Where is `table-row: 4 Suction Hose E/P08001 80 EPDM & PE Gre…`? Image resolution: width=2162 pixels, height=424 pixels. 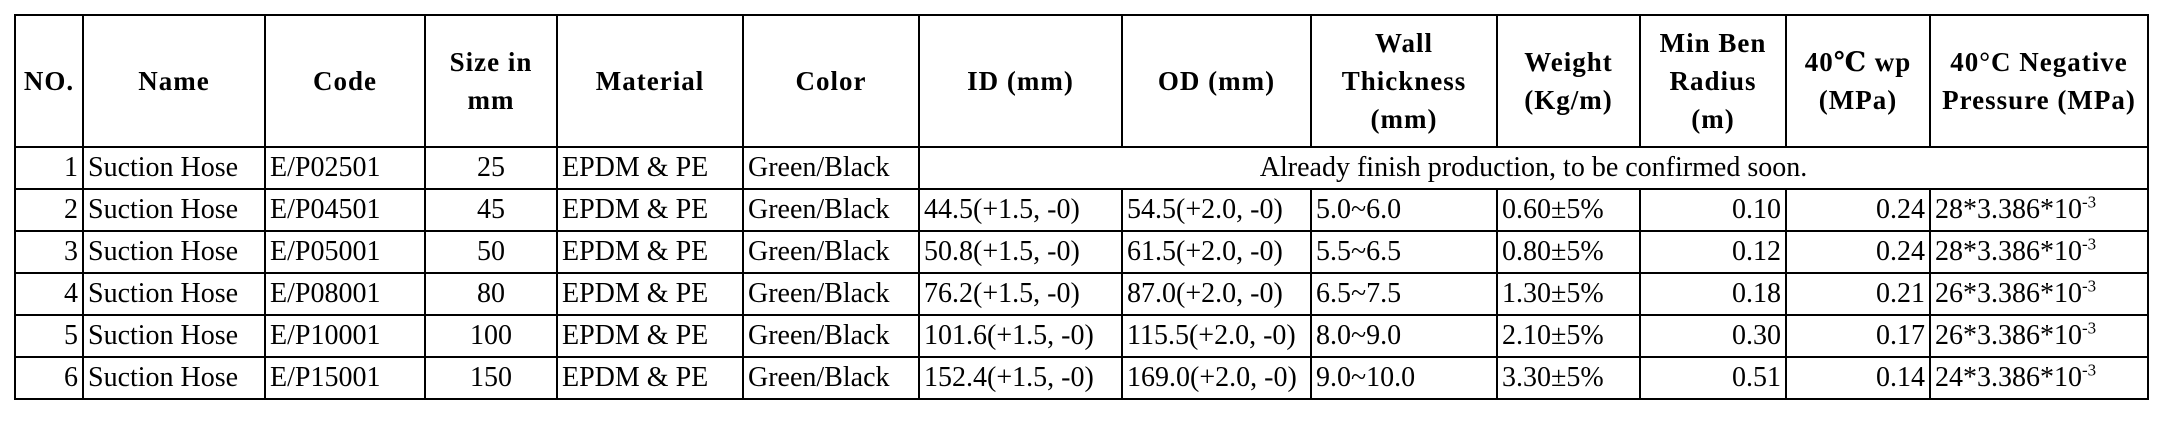
table-row: 4 Suction Hose E/P08001 80 EPDM & PE Gre… is located at coordinates (1081, 294).